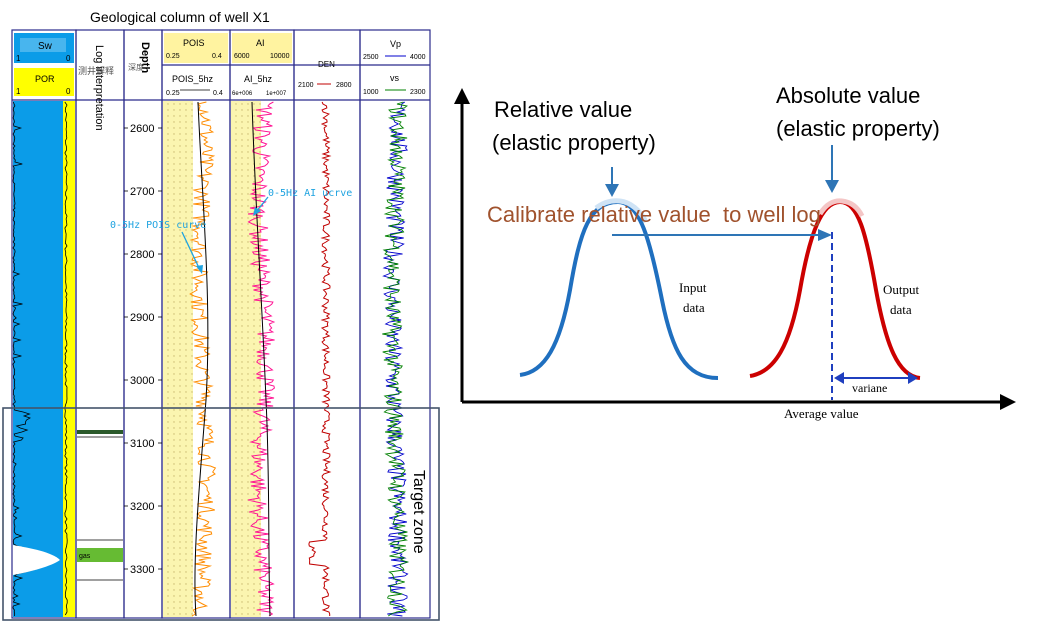 The width and height of the screenshot is (1037, 625). I want to click on absolute-label-line2: (elastic property), so click(858, 128).